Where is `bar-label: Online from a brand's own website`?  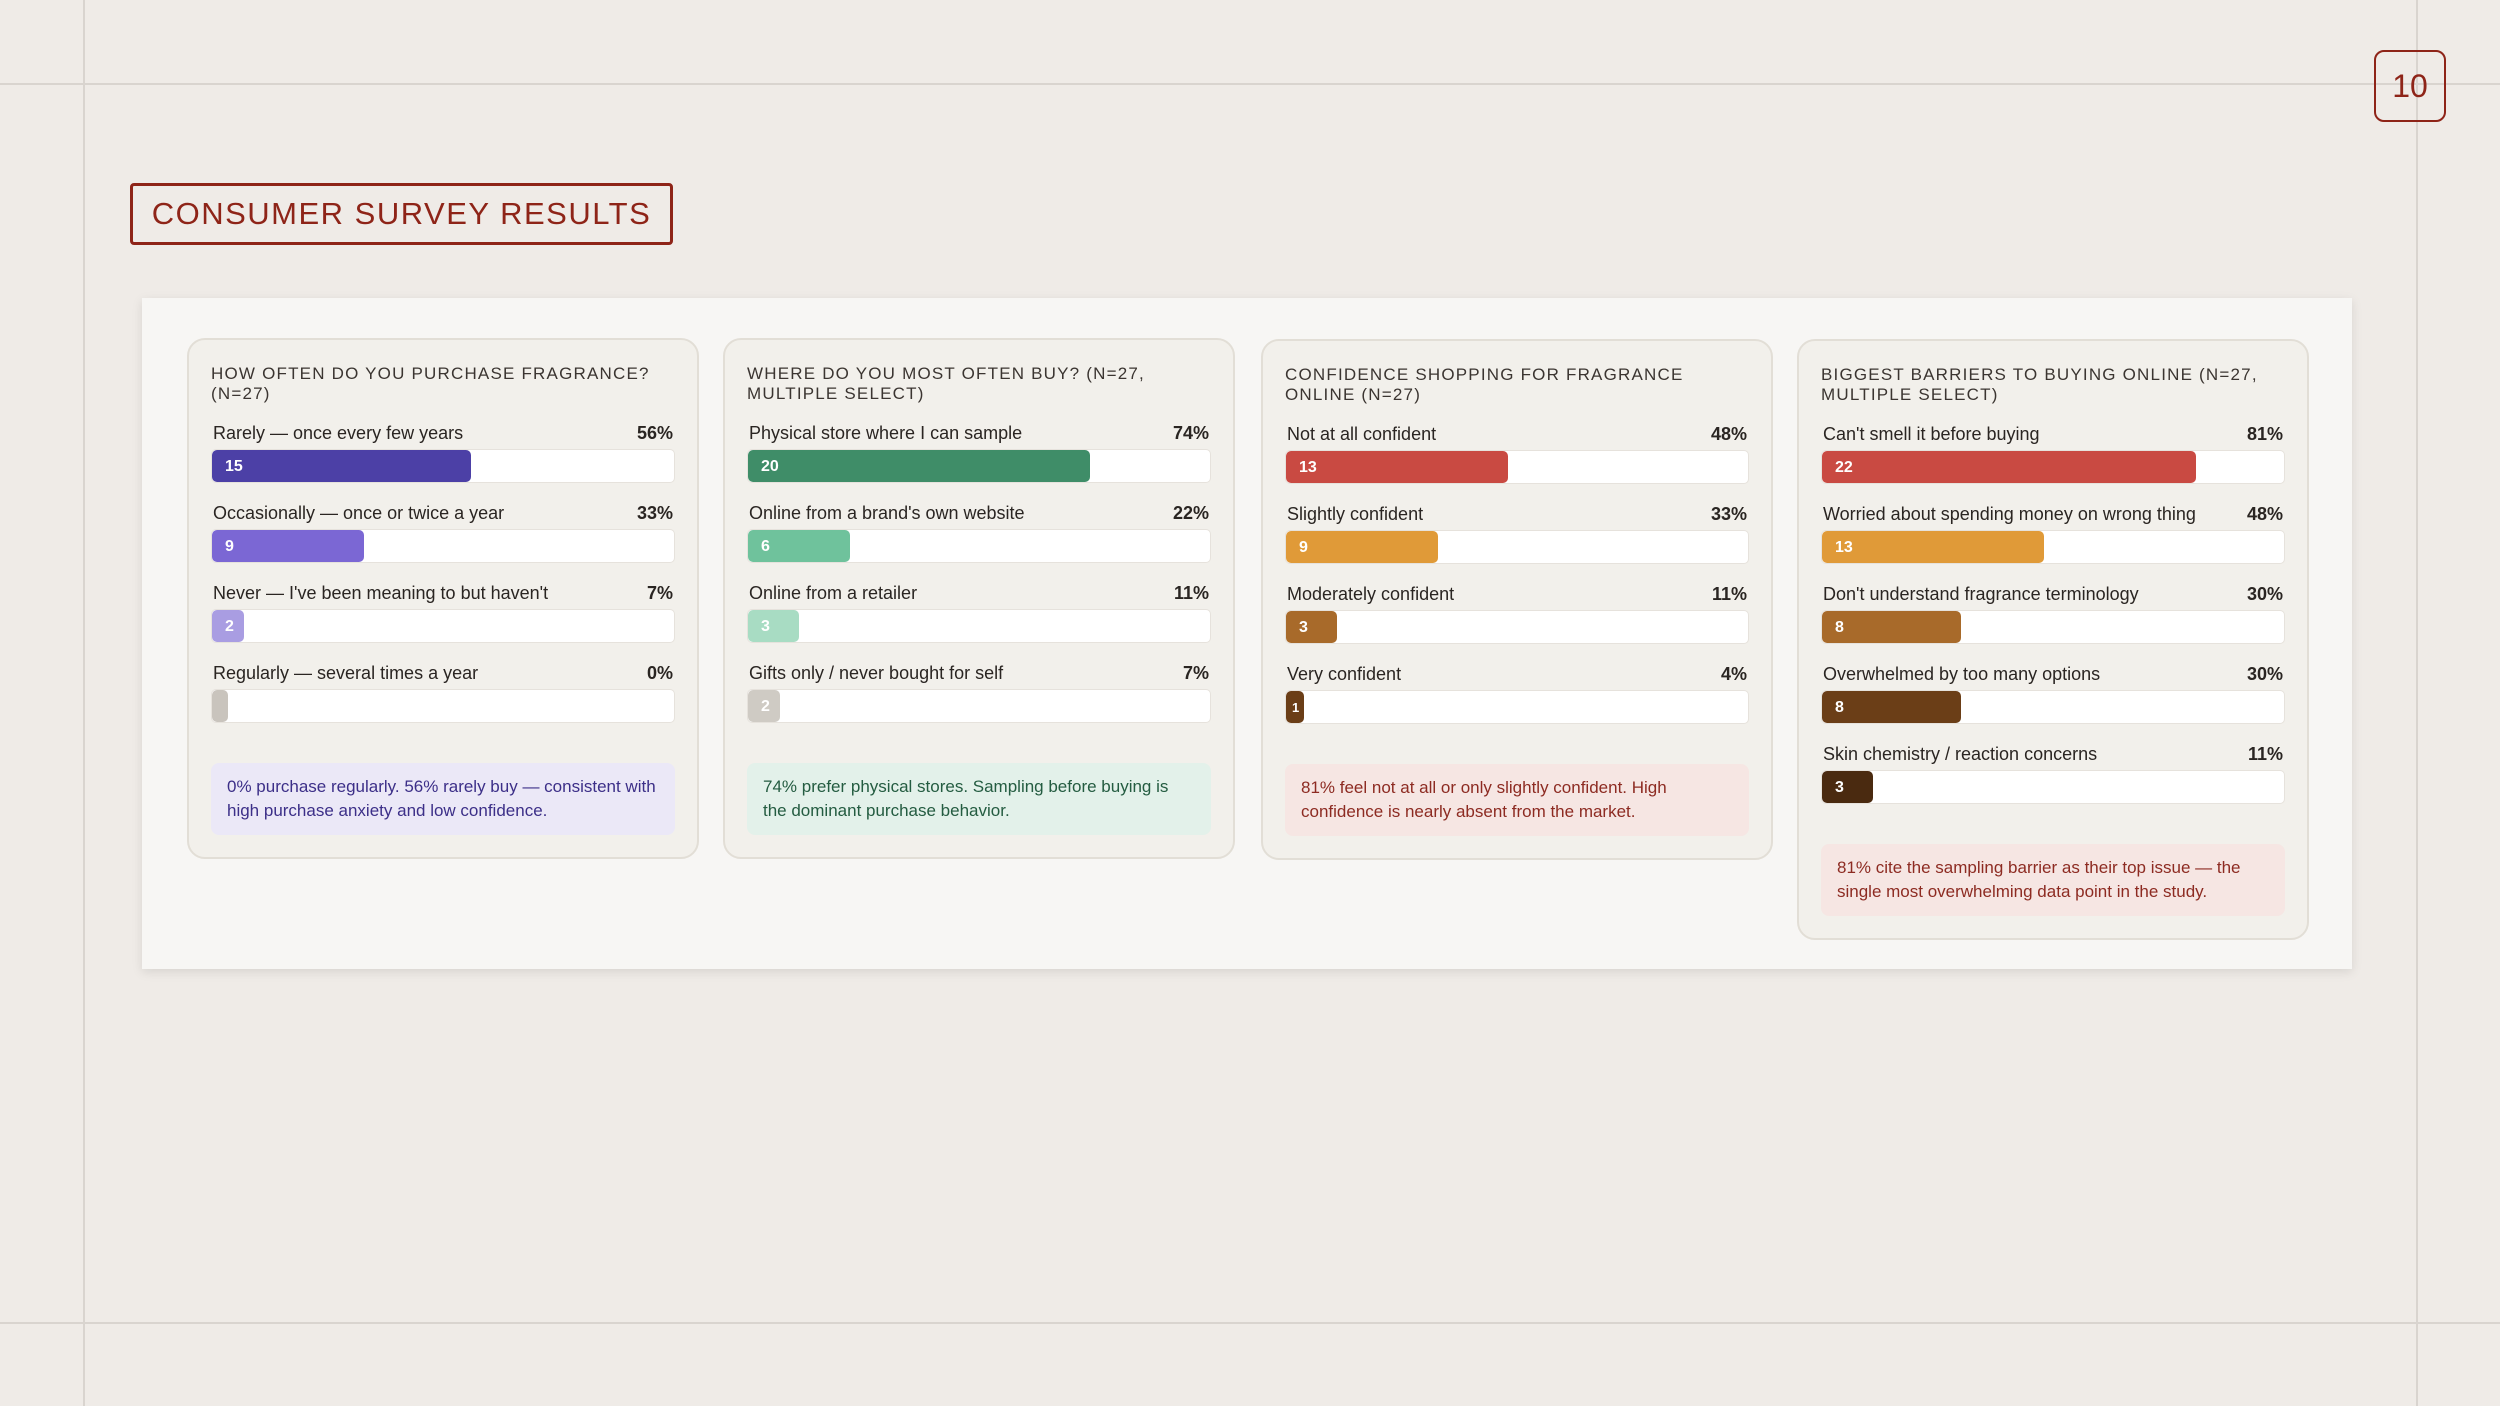 bar-label: Online from a brand's own website is located at coordinates (887, 513).